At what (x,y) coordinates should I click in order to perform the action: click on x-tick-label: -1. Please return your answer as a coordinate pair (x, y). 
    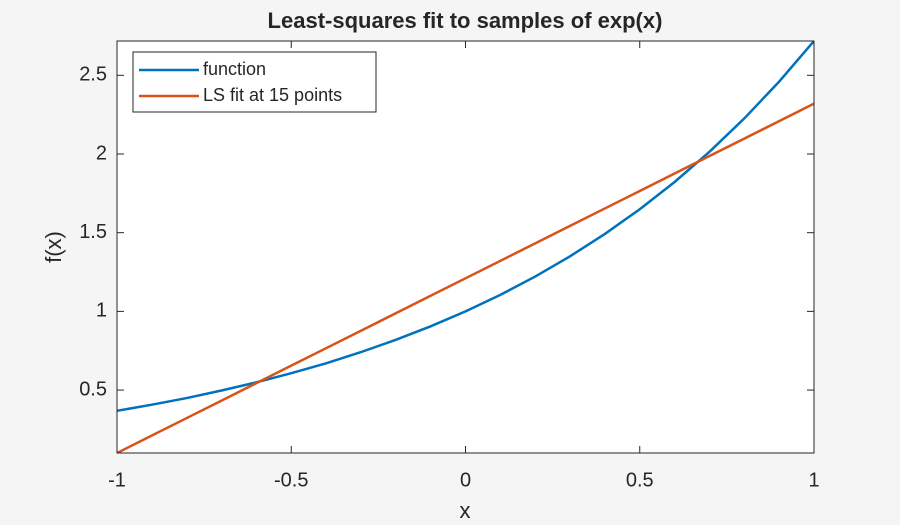
    Looking at the image, I should click on (117, 480).